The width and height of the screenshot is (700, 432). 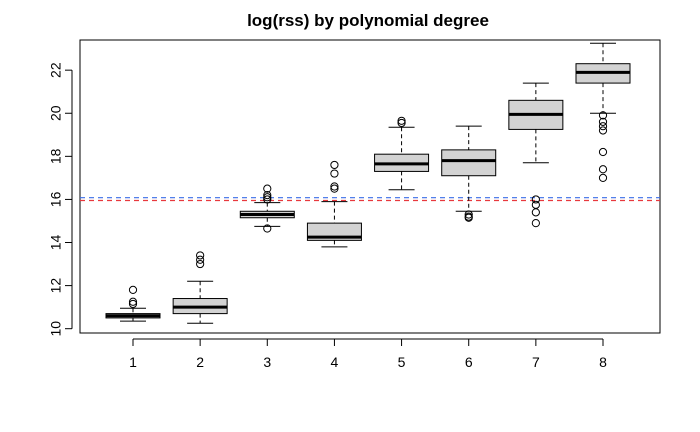 I want to click on x-tick-label: 2, so click(x=200, y=362).